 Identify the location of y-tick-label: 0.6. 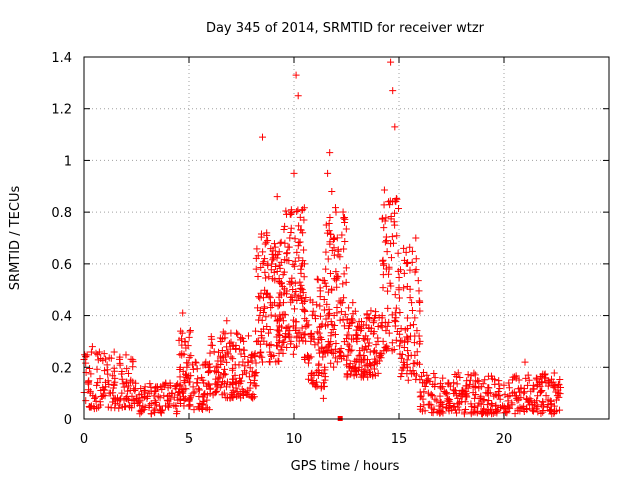
(61, 265).